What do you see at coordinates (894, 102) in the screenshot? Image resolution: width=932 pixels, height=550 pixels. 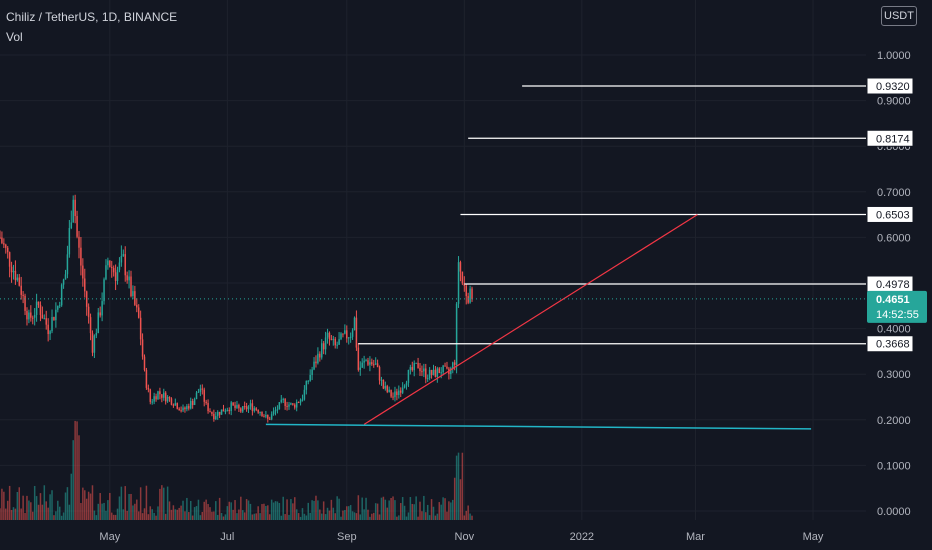 I see `price-tick-label: 0.9000` at bounding box center [894, 102].